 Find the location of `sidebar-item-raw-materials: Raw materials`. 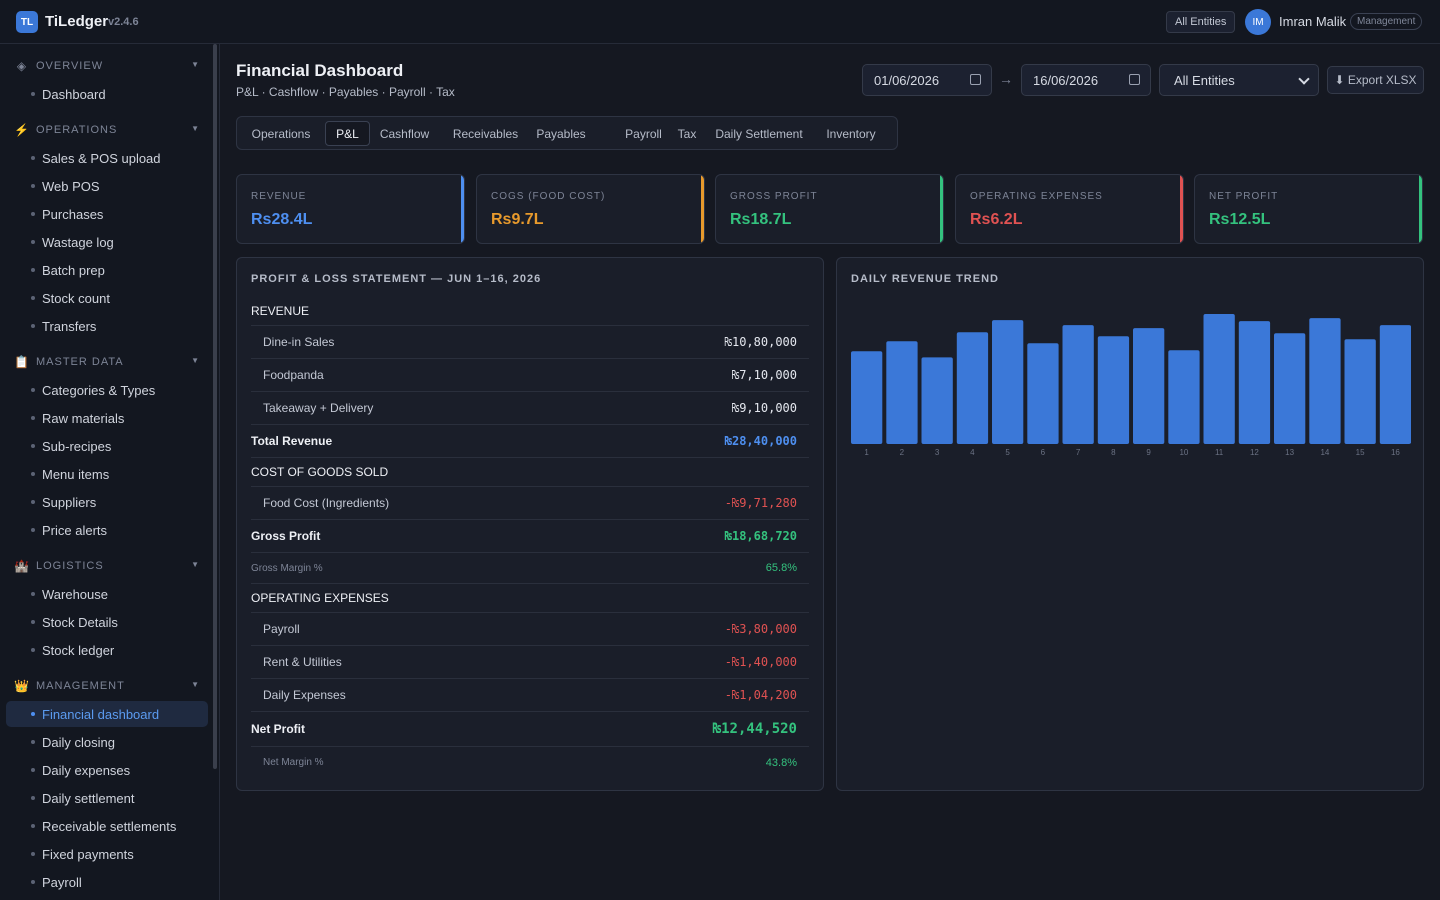

sidebar-item-raw-materials: Raw materials is located at coordinates (107, 418).